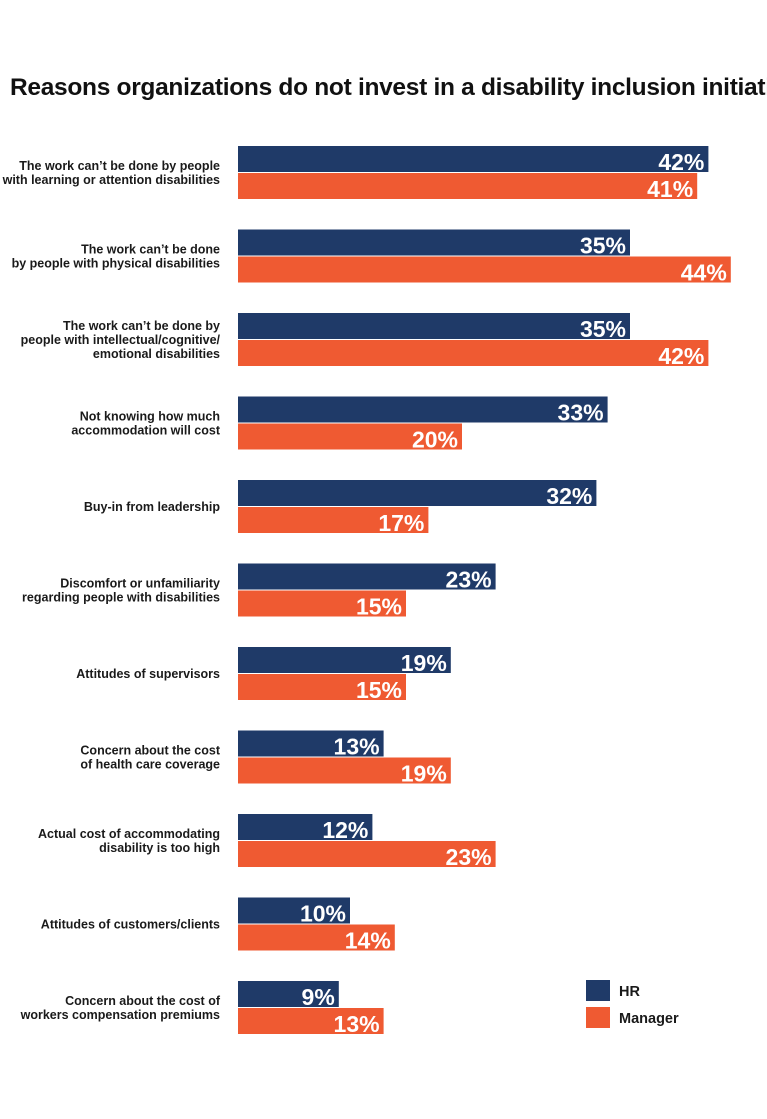  What do you see at coordinates (323, 914) in the screenshot?
I see `bar-value-label: 10%` at bounding box center [323, 914].